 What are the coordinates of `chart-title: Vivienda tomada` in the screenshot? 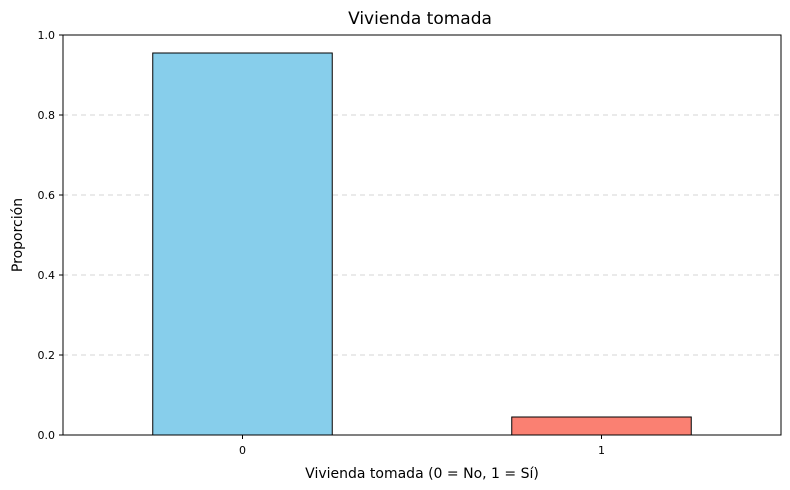 It's located at (420, 19).